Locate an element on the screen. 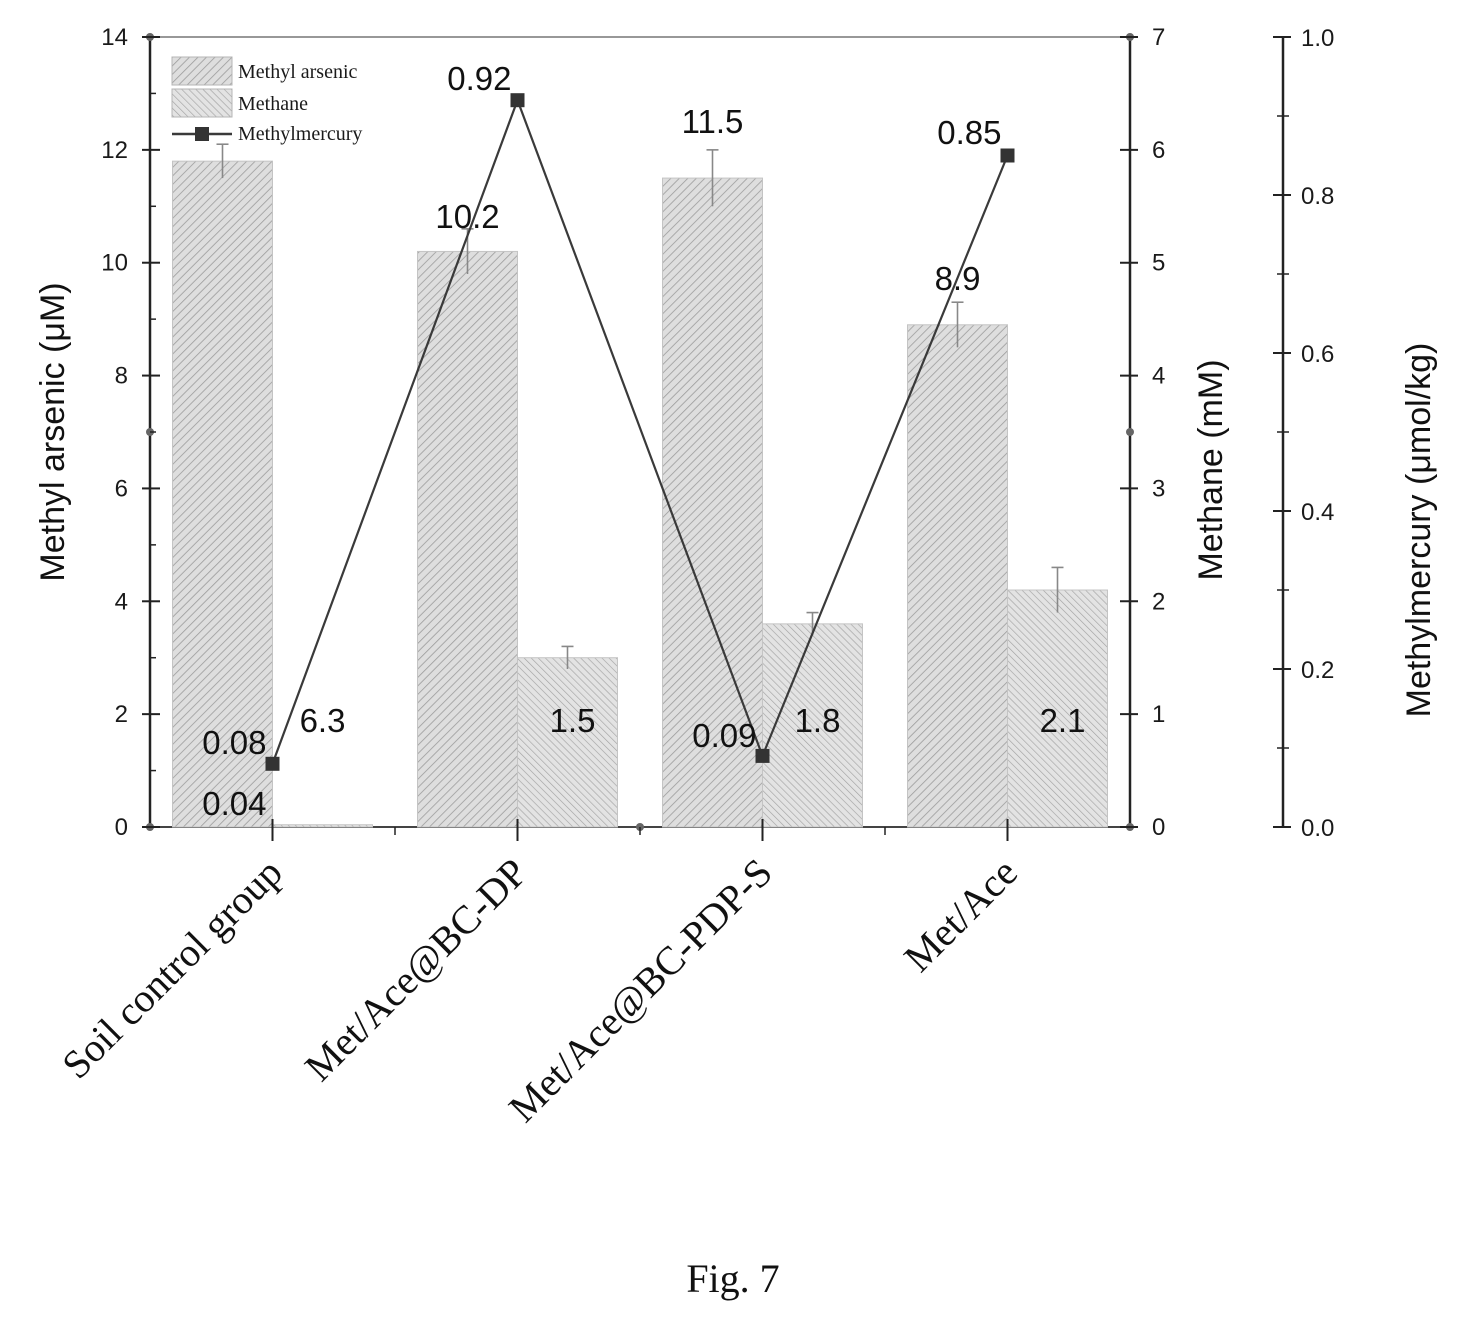 This screenshot has height=1322, width=1466. right2-axis-title: Methylmercury (μmol/kg) is located at coordinates (1419, 530).